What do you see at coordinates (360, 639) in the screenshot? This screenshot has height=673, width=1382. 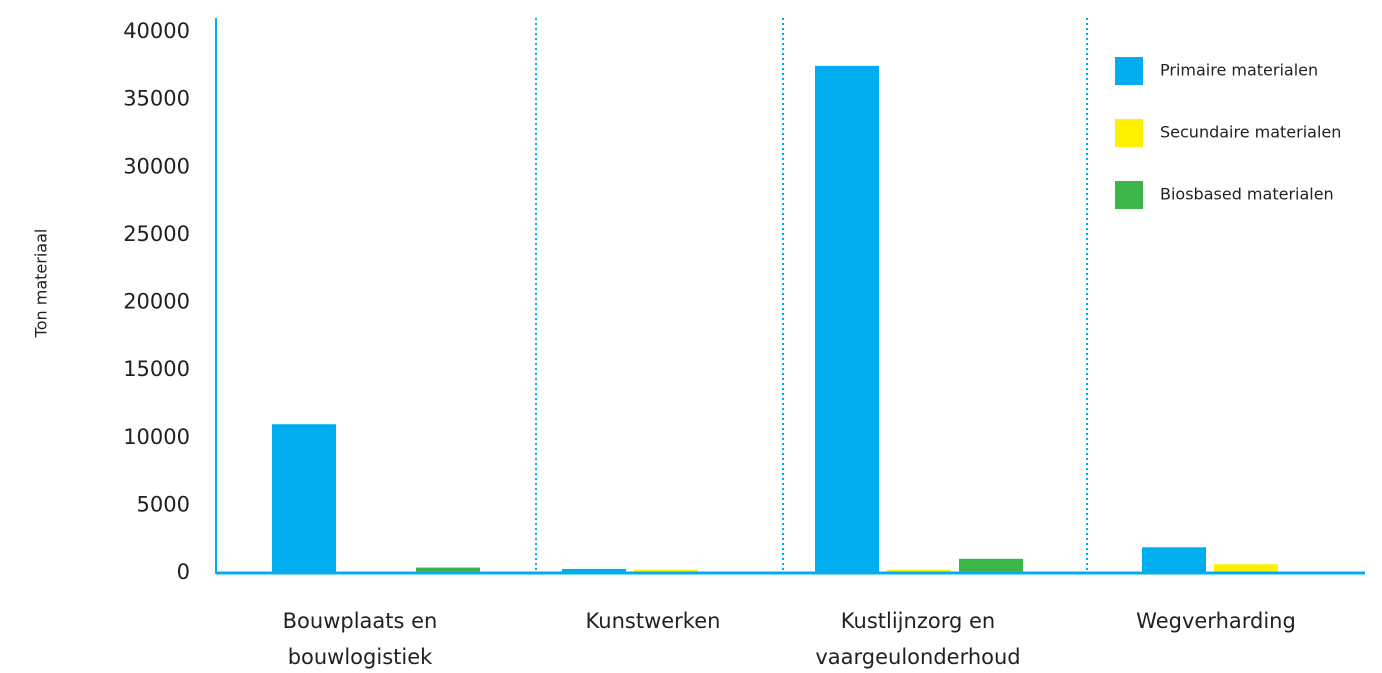 I see `x-tick-label: Bouwplaats en bouwlogistiek` at bounding box center [360, 639].